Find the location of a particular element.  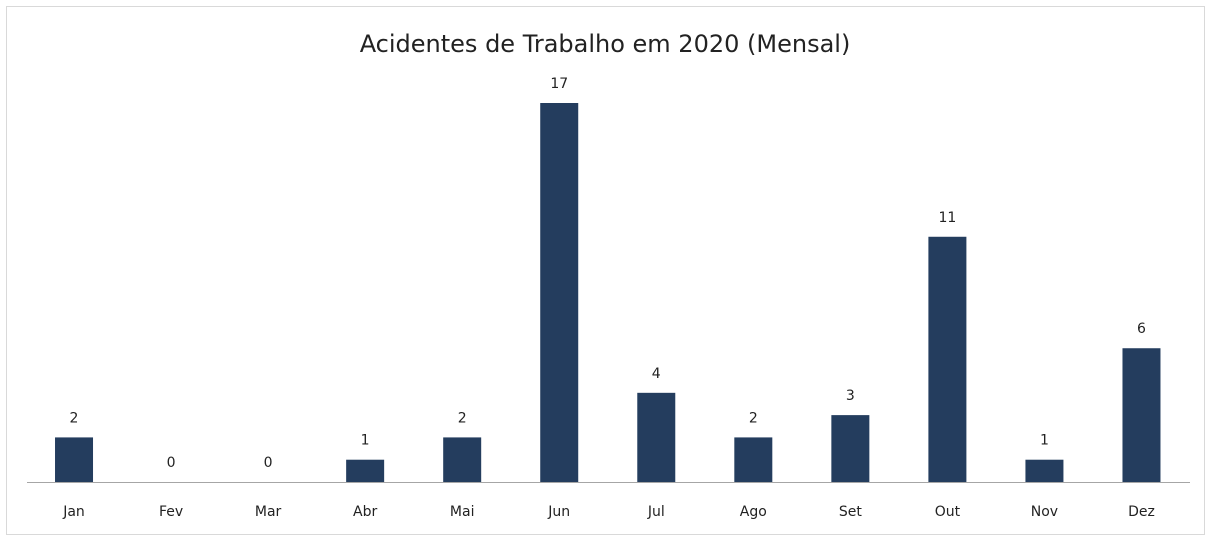

x-tick-label: Jul is located at coordinates (656, 512).